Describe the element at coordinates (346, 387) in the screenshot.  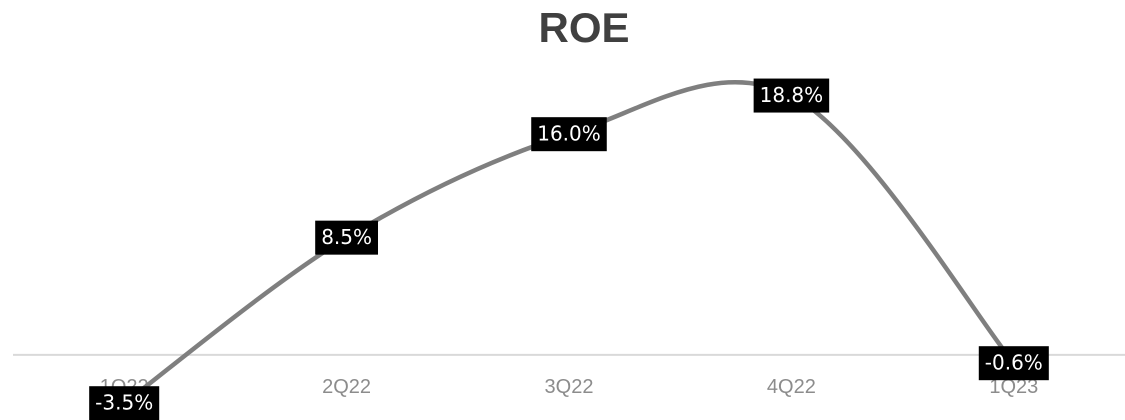
I see `x-tick-label: 2Q22` at that location.